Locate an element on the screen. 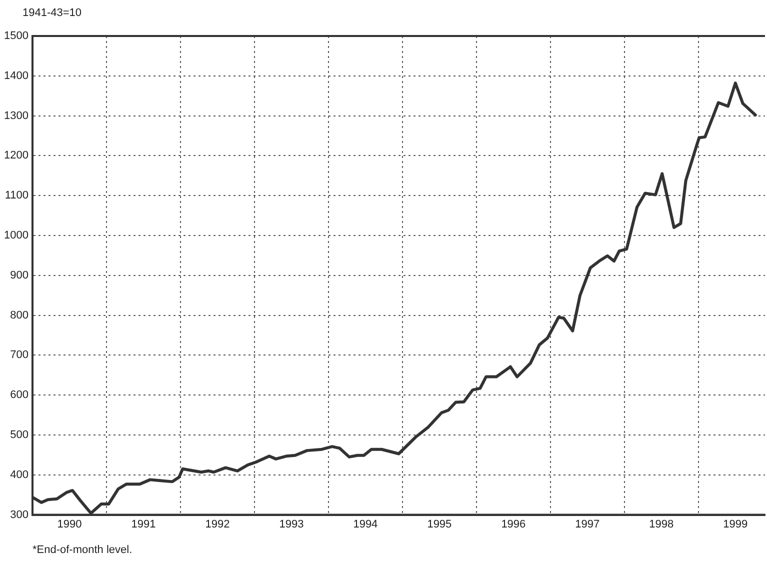  y-tick-label: 1100 is located at coordinates (16, 196).